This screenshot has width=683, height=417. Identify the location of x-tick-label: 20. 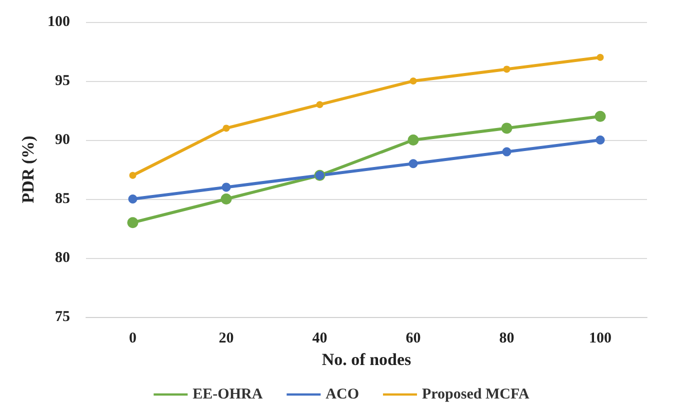
(226, 338).